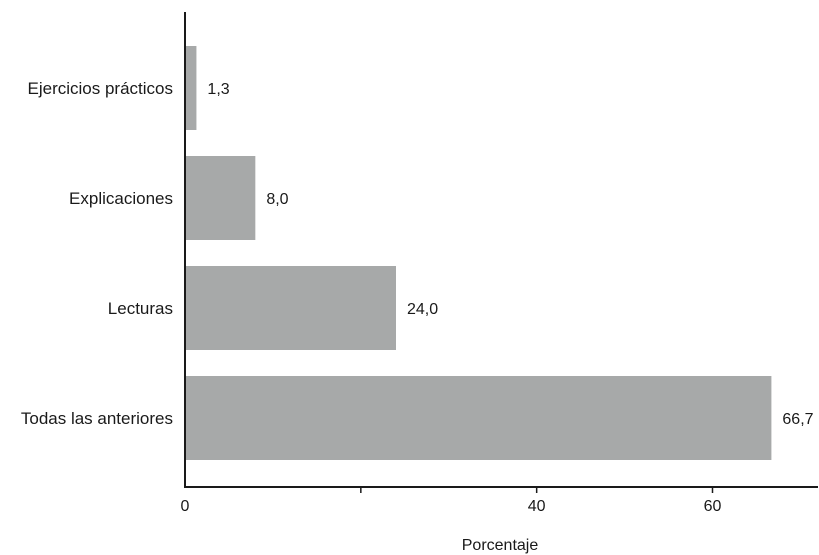 The width and height of the screenshot is (819, 555). Describe the element at coordinates (220, 198) in the screenshot. I see `bar-explicaciones` at that location.